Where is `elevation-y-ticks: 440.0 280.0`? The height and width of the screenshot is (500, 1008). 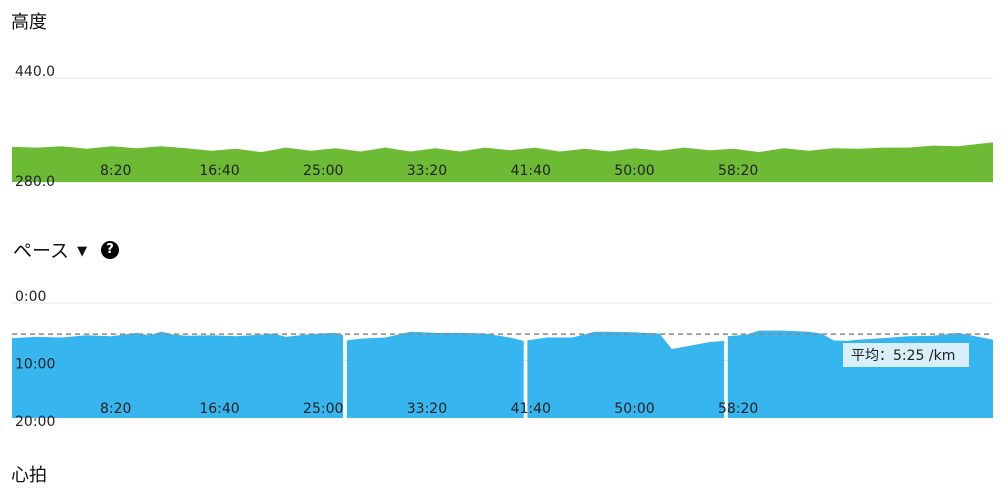
elevation-y-ticks: 440.0 280.0 is located at coordinates (35, 127).